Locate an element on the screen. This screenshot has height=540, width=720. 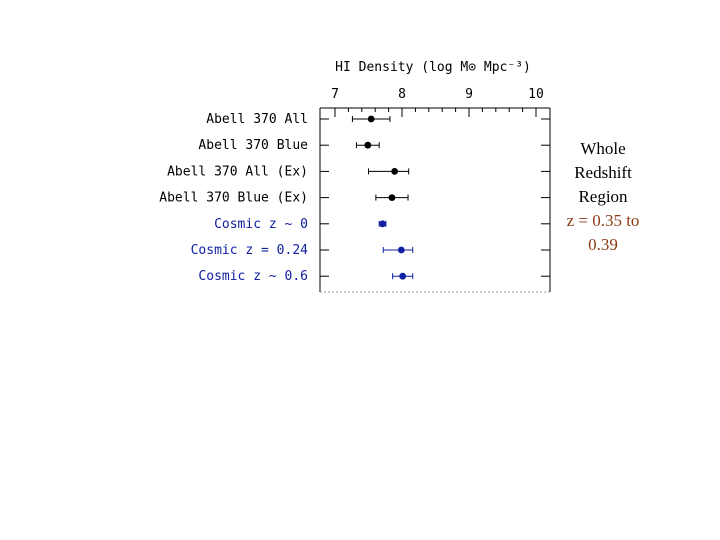
redshift-region-note: Whole Redshift Region z = 0.35 to 0.39 is located at coordinates (603, 197).